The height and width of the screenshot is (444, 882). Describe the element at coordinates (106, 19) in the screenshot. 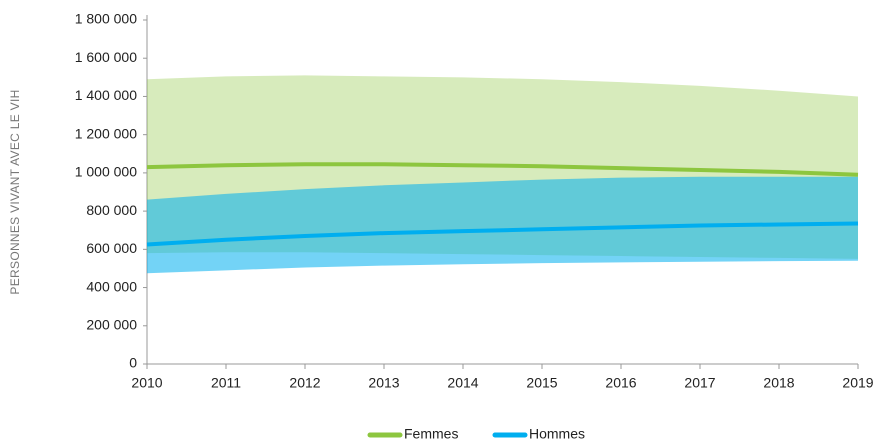

I see `y-tick-label: 1 800 000` at that location.